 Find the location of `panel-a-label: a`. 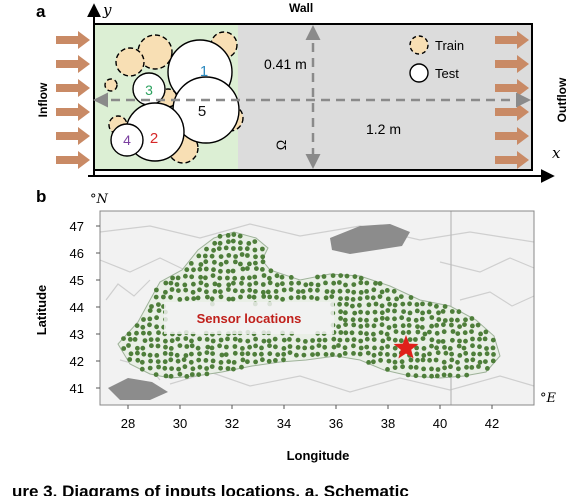

panel-a-label: a is located at coordinates (41, 11).